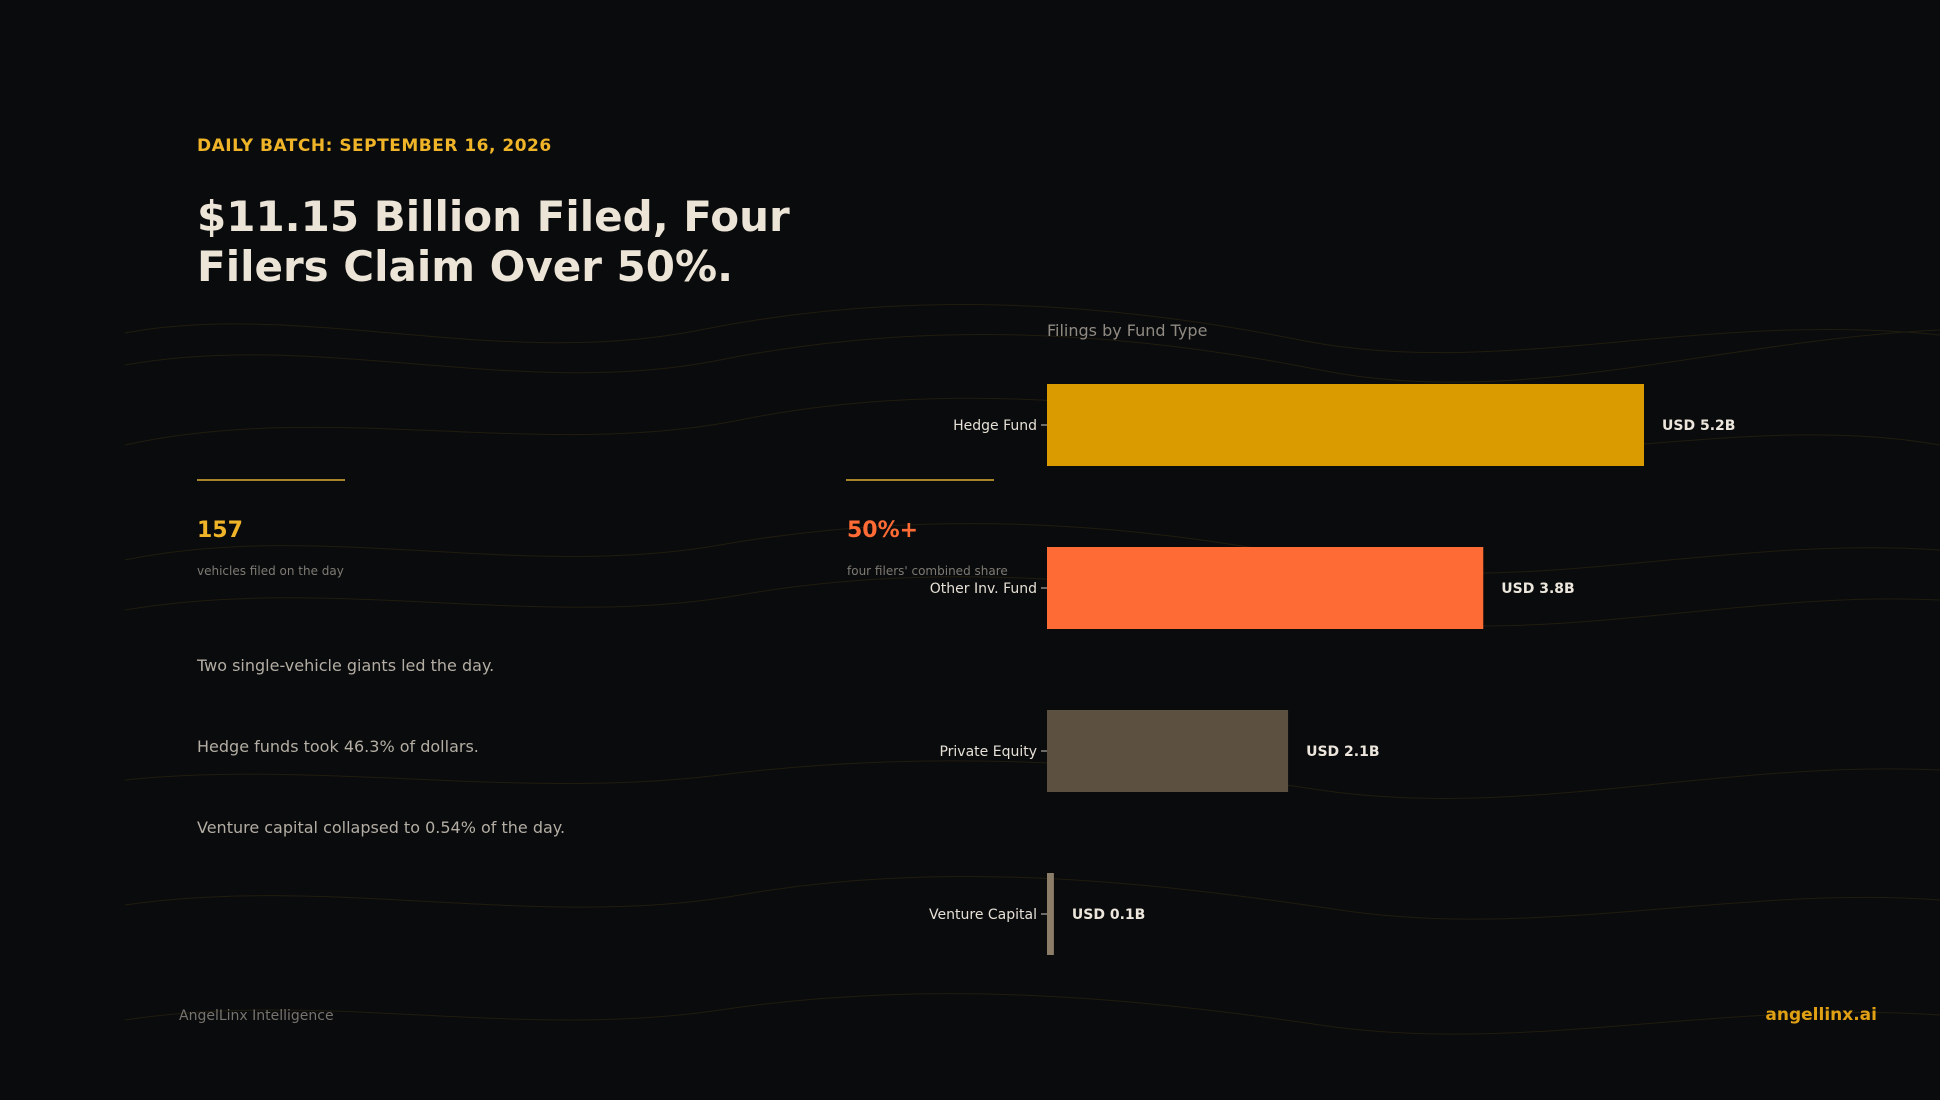 The height and width of the screenshot is (1100, 1940). What do you see at coordinates (374, 146) in the screenshot?
I see `batch-date-eyebrow: DAILY BATCH: SEPTEMBER 16, 2026` at bounding box center [374, 146].